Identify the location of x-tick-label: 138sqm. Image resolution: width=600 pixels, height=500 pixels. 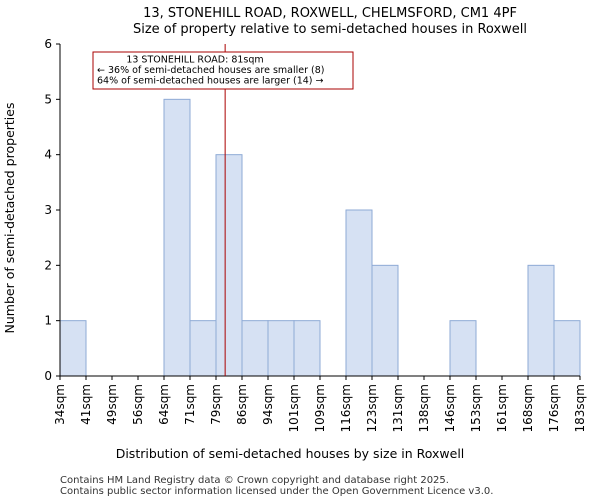
(424, 408).